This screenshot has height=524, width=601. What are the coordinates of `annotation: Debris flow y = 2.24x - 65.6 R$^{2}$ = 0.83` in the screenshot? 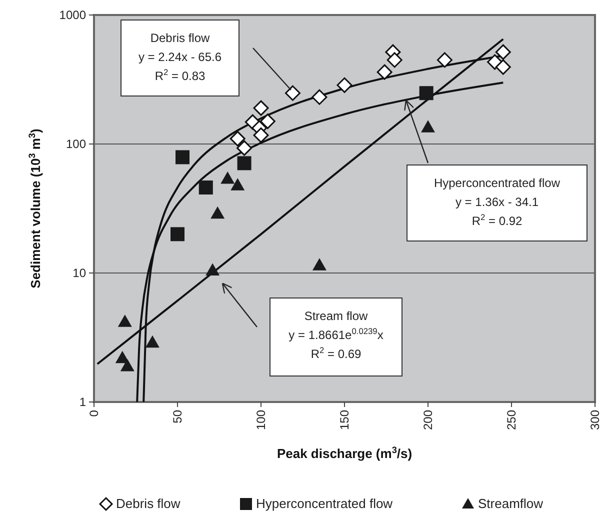 It's located at (180, 57).